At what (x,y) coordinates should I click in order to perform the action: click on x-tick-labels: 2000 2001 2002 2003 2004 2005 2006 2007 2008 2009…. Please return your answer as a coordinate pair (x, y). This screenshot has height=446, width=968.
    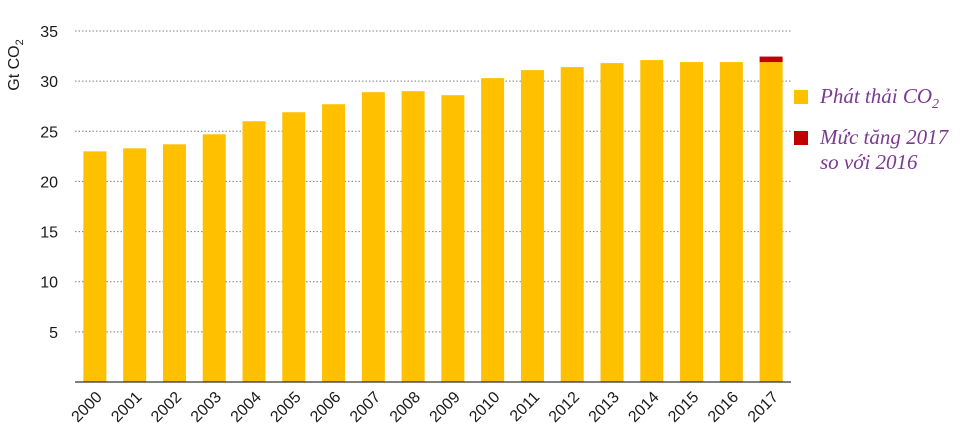
    Looking at the image, I should click on (425, 407).